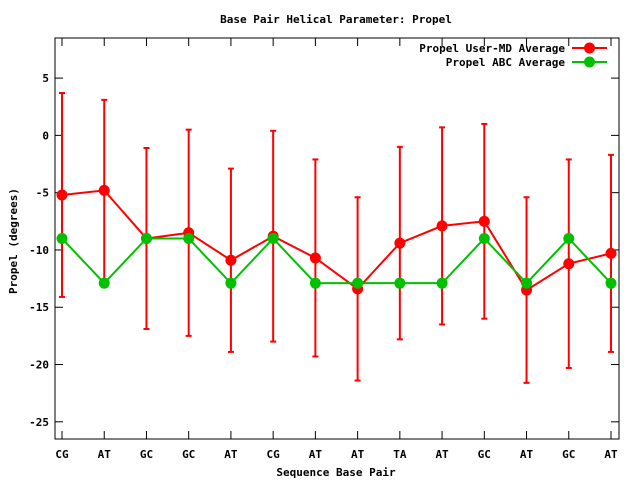  Describe the element at coordinates (39, 250) in the screenshot. I see `y-tick-label: -10` at that location.